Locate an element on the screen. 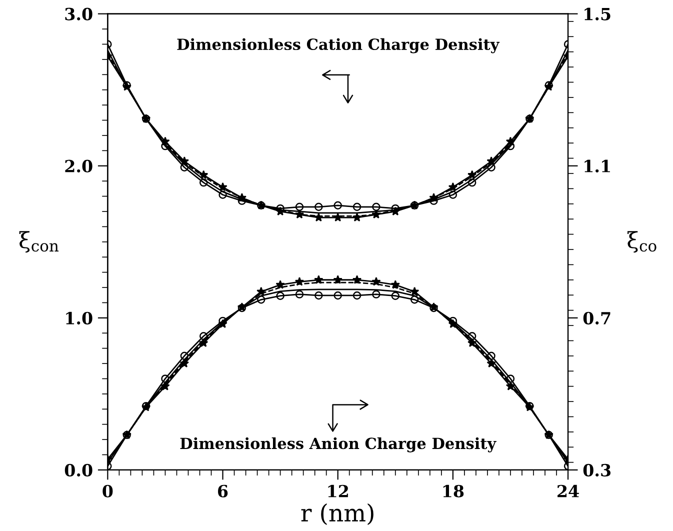 The width and height of the screenshot is (673, 531). x-tick-label: 6 is located at coordinates (223, 491).